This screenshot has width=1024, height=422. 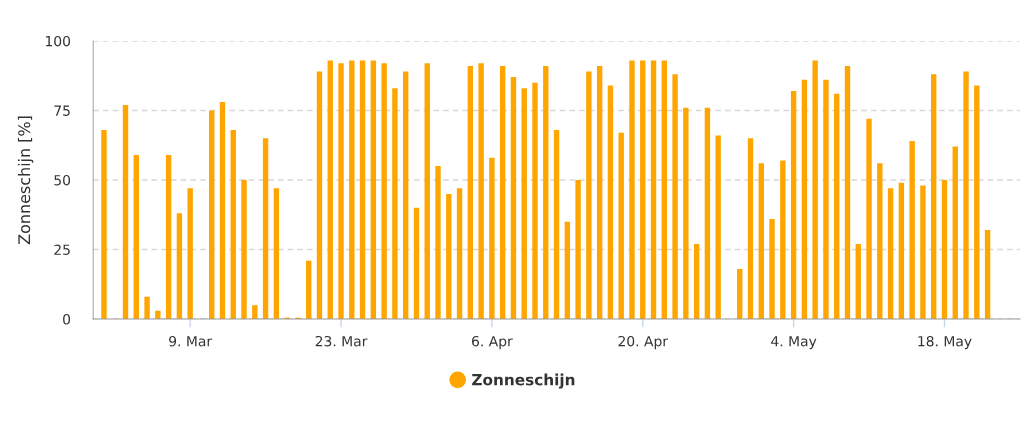 What do you see at coordinates (62, 110) in the screenshot?
I see `y-tick-label: 75` at bounding box center [62, 110].